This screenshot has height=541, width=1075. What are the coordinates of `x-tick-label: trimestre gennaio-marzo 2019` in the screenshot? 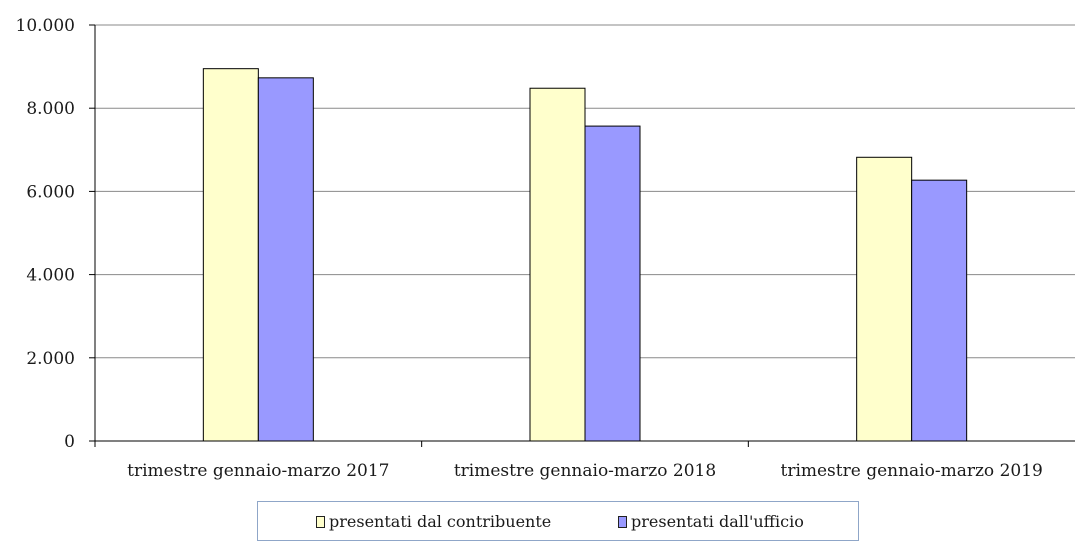 It's located at (911, 471).